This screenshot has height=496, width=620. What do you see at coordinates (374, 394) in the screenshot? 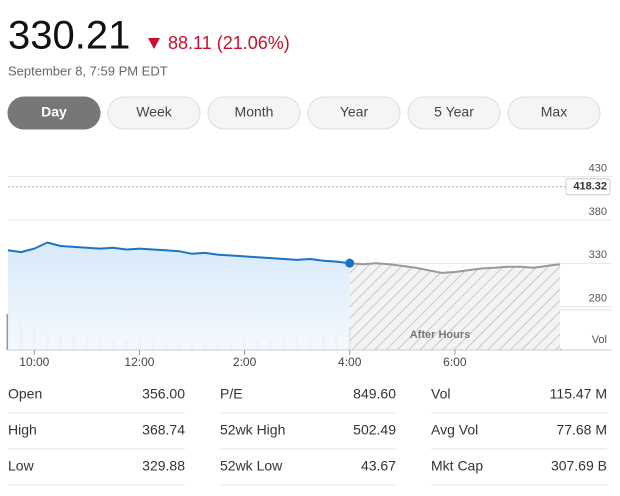
I see `stat-value: 849.60` at bounding box center [374, 394].